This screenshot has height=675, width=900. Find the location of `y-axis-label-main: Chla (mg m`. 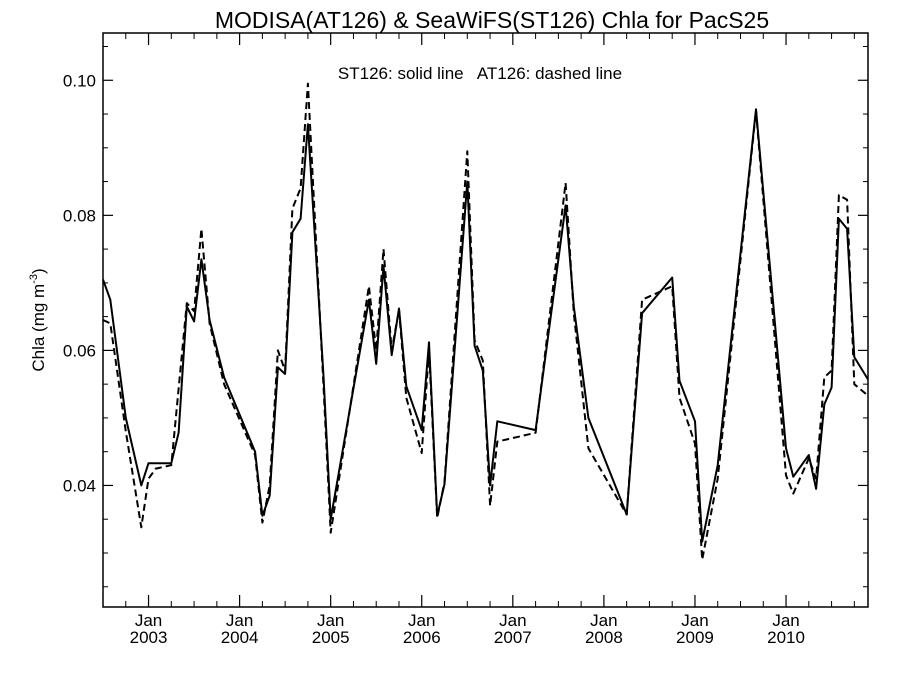

y-axis-label-main: Chla (mg m is located at coordinates (38, 328).